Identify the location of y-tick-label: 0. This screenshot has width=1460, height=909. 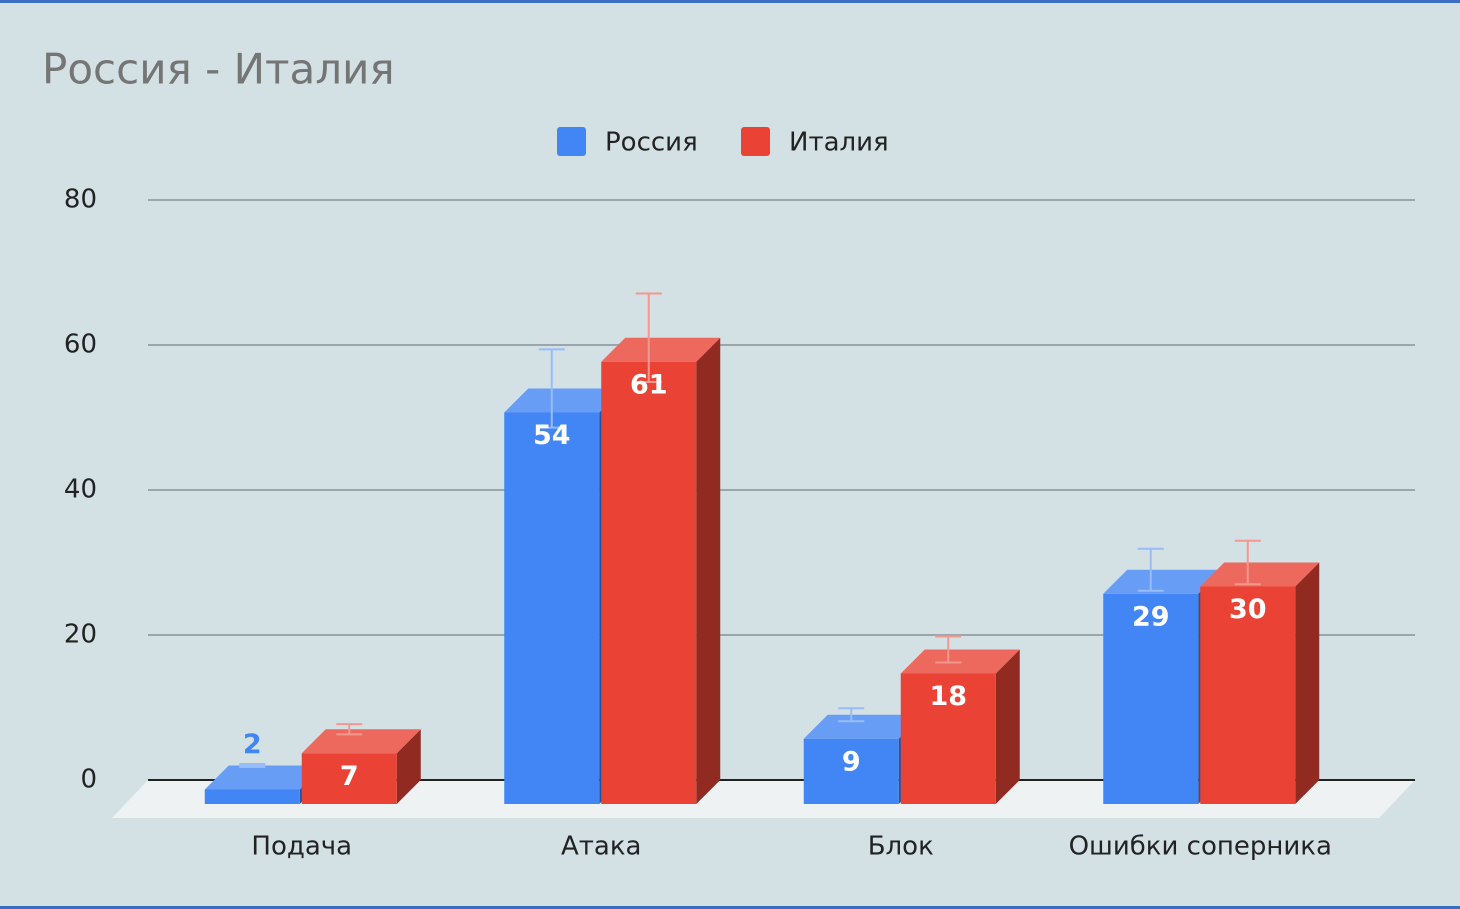
(88, 780).